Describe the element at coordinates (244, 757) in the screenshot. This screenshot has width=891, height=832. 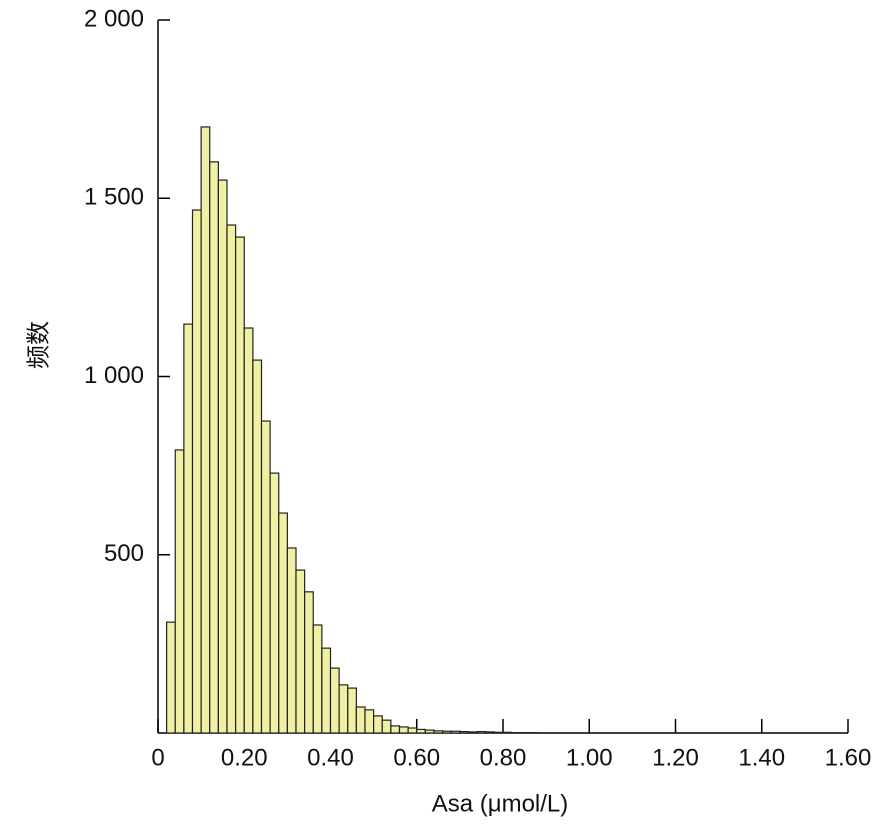
I see `x-tick-label: 0.20` at that location.